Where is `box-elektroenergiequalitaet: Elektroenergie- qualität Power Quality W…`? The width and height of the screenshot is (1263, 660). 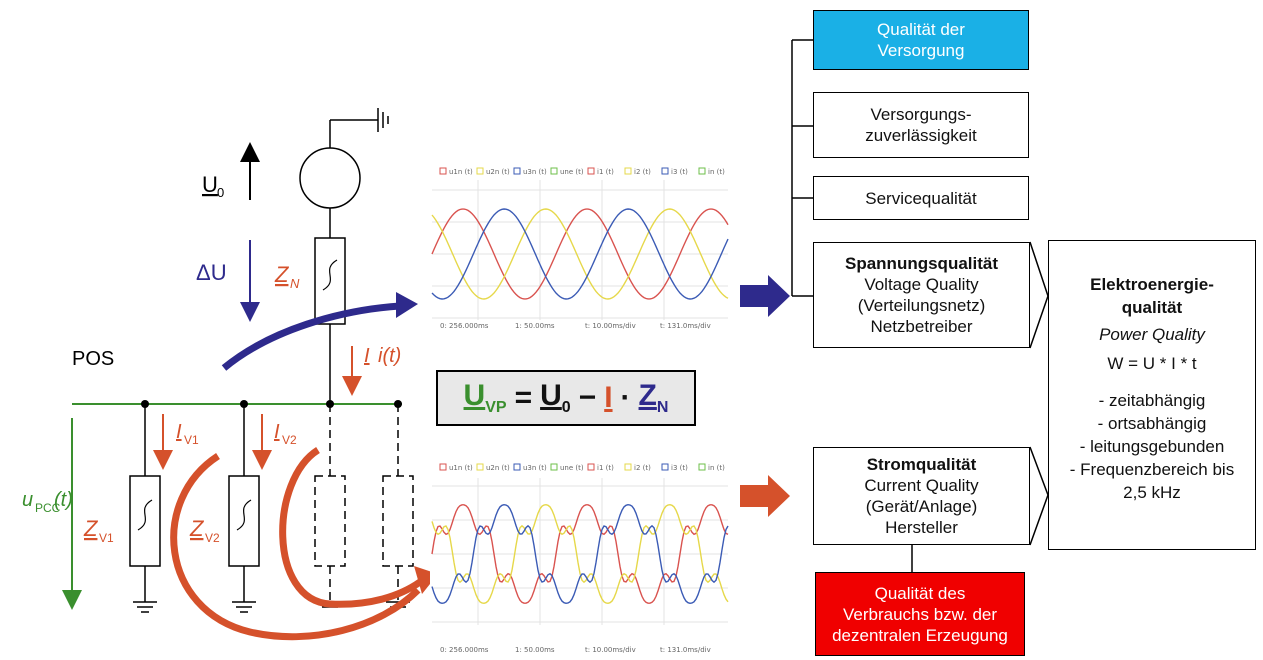
box-elektroenergiequalitaet: Elektroenergie- qualität Power Quality W… is located at coordinates (1152, 395).